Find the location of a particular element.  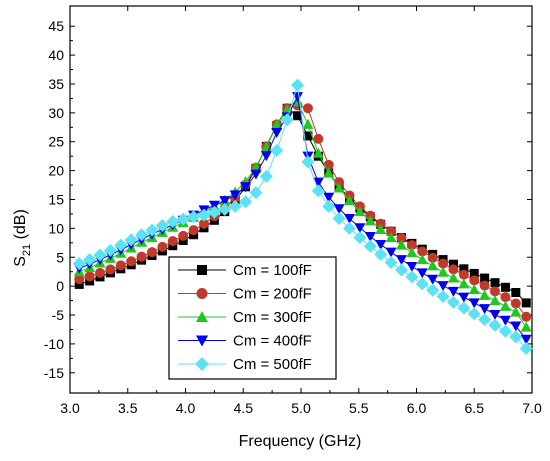

legend-item: Cm = 400fF is located at coordinates (245, 341).